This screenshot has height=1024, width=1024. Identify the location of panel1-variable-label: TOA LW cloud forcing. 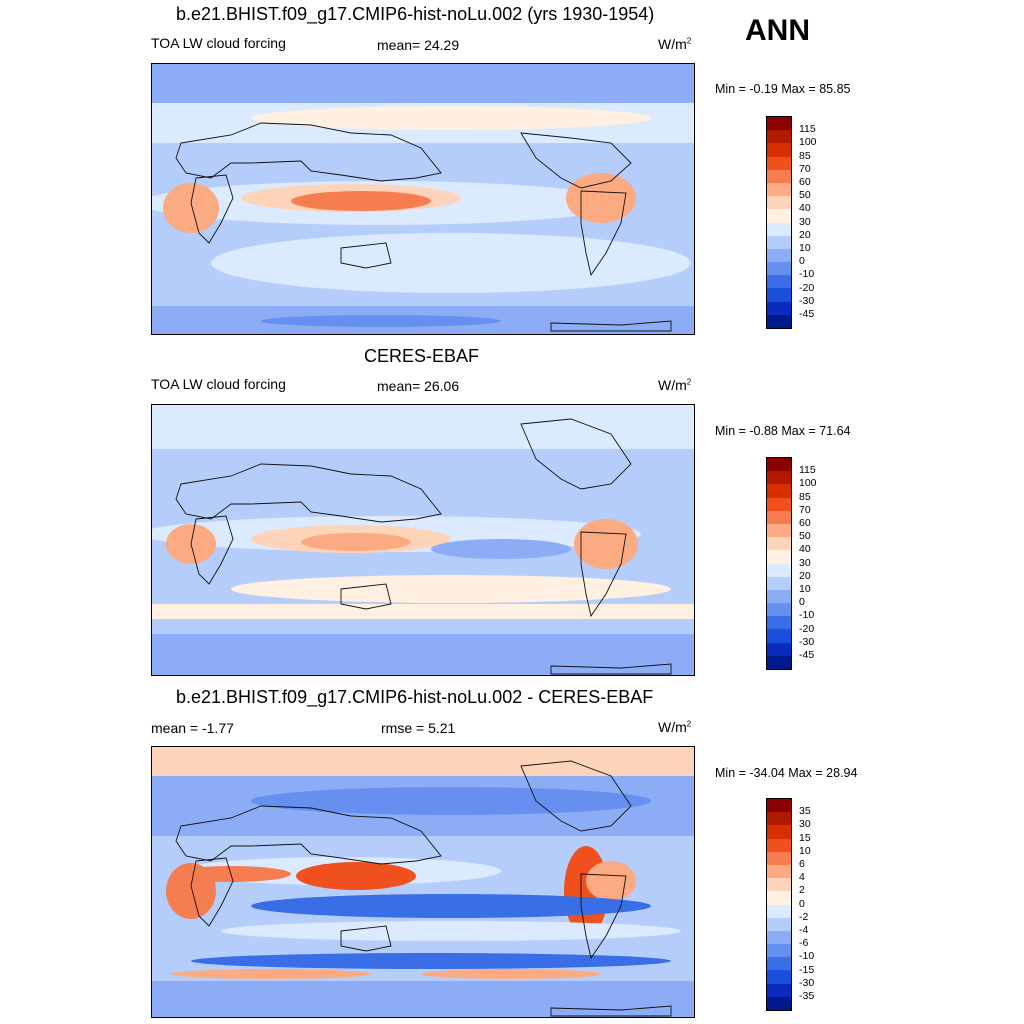
(218, 43).